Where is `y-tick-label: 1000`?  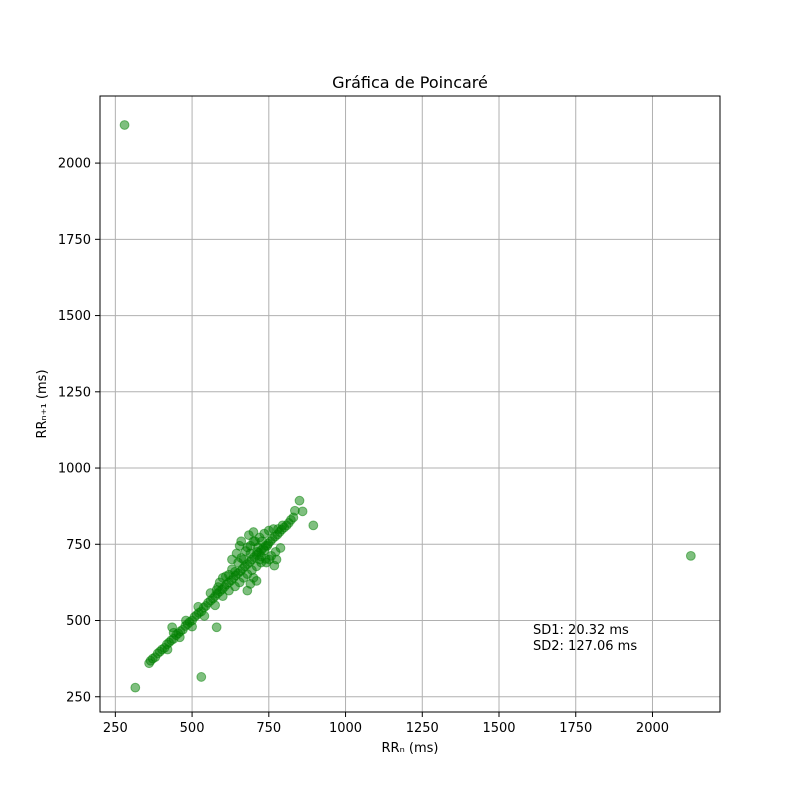
y-tick-label: 1000 is located at coordinates (74, 469).